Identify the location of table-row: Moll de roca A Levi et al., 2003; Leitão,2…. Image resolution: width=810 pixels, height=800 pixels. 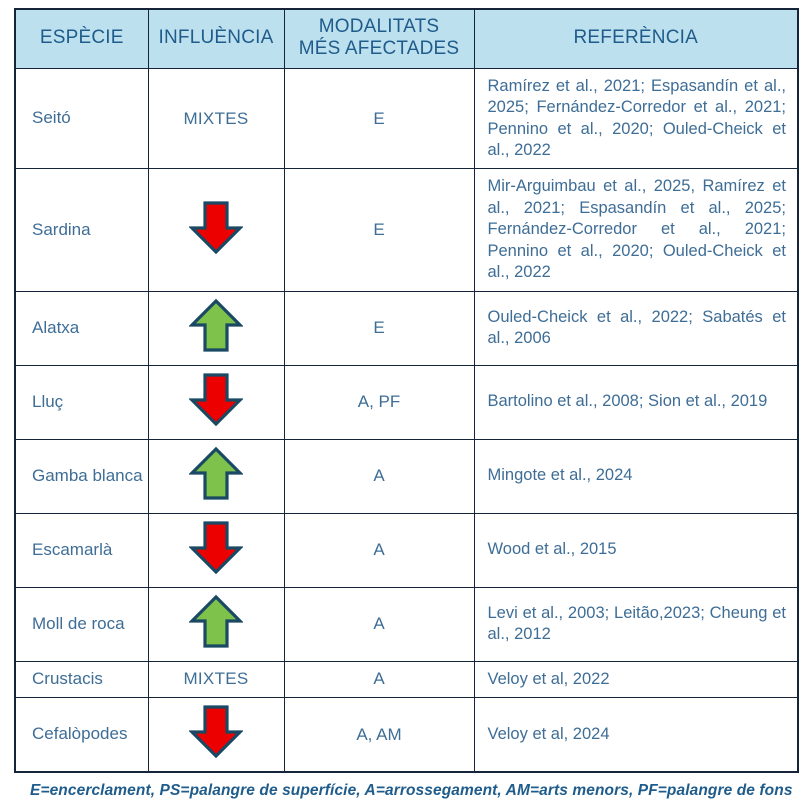
(406, 624).